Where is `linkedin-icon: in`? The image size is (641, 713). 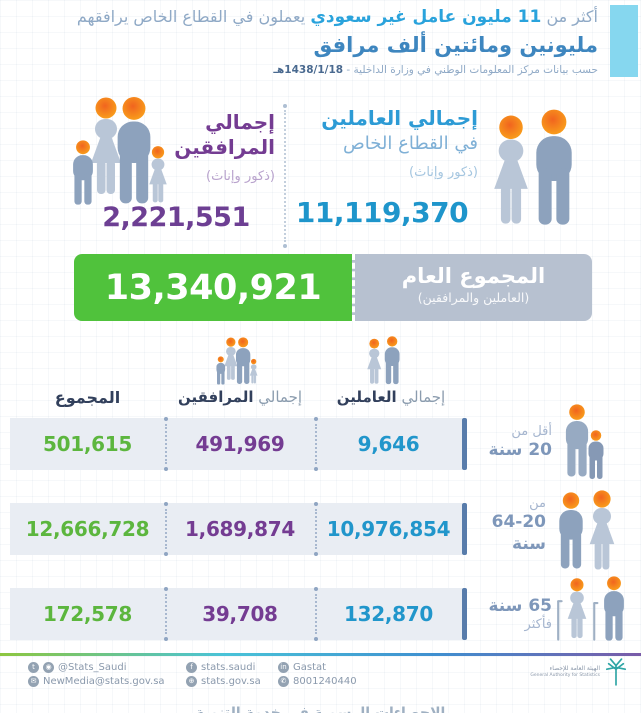
linkedin-icon: in is located at coordinates (283, 667).